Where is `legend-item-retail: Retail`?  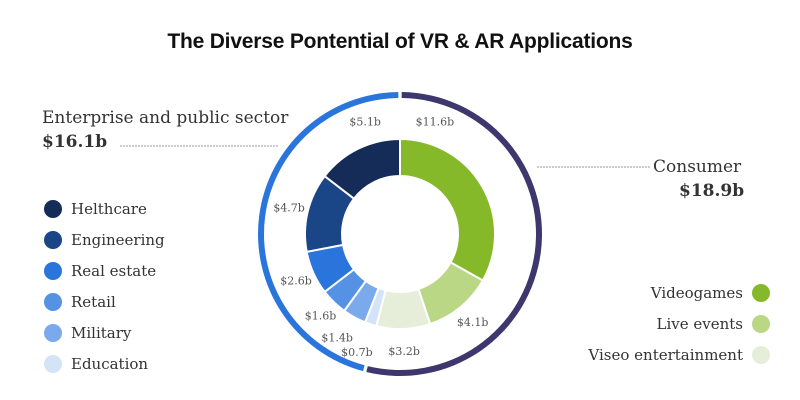 legend-item-retail: Retail is located at coordinates (104, 301).